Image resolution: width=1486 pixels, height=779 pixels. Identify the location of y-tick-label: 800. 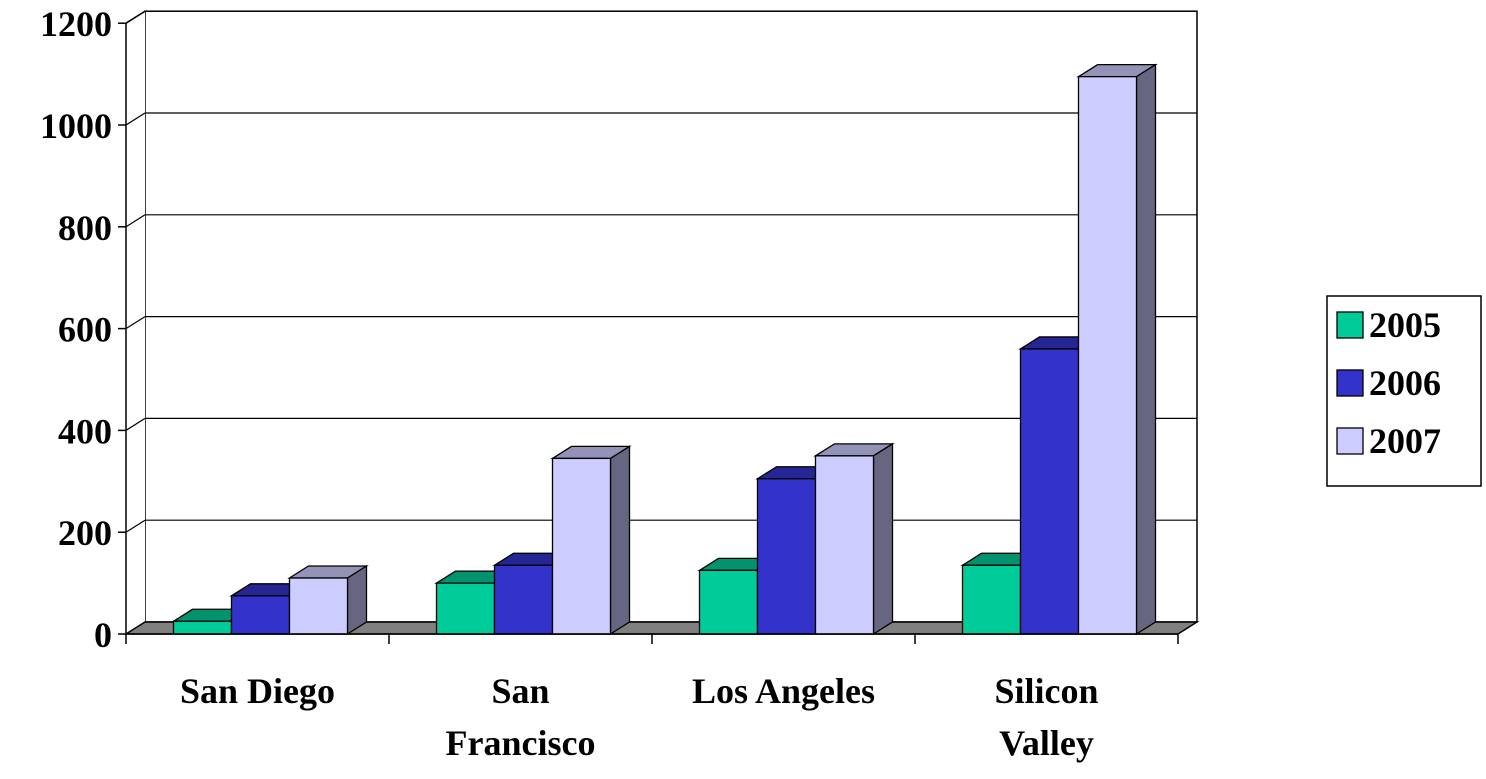
(85, 228).